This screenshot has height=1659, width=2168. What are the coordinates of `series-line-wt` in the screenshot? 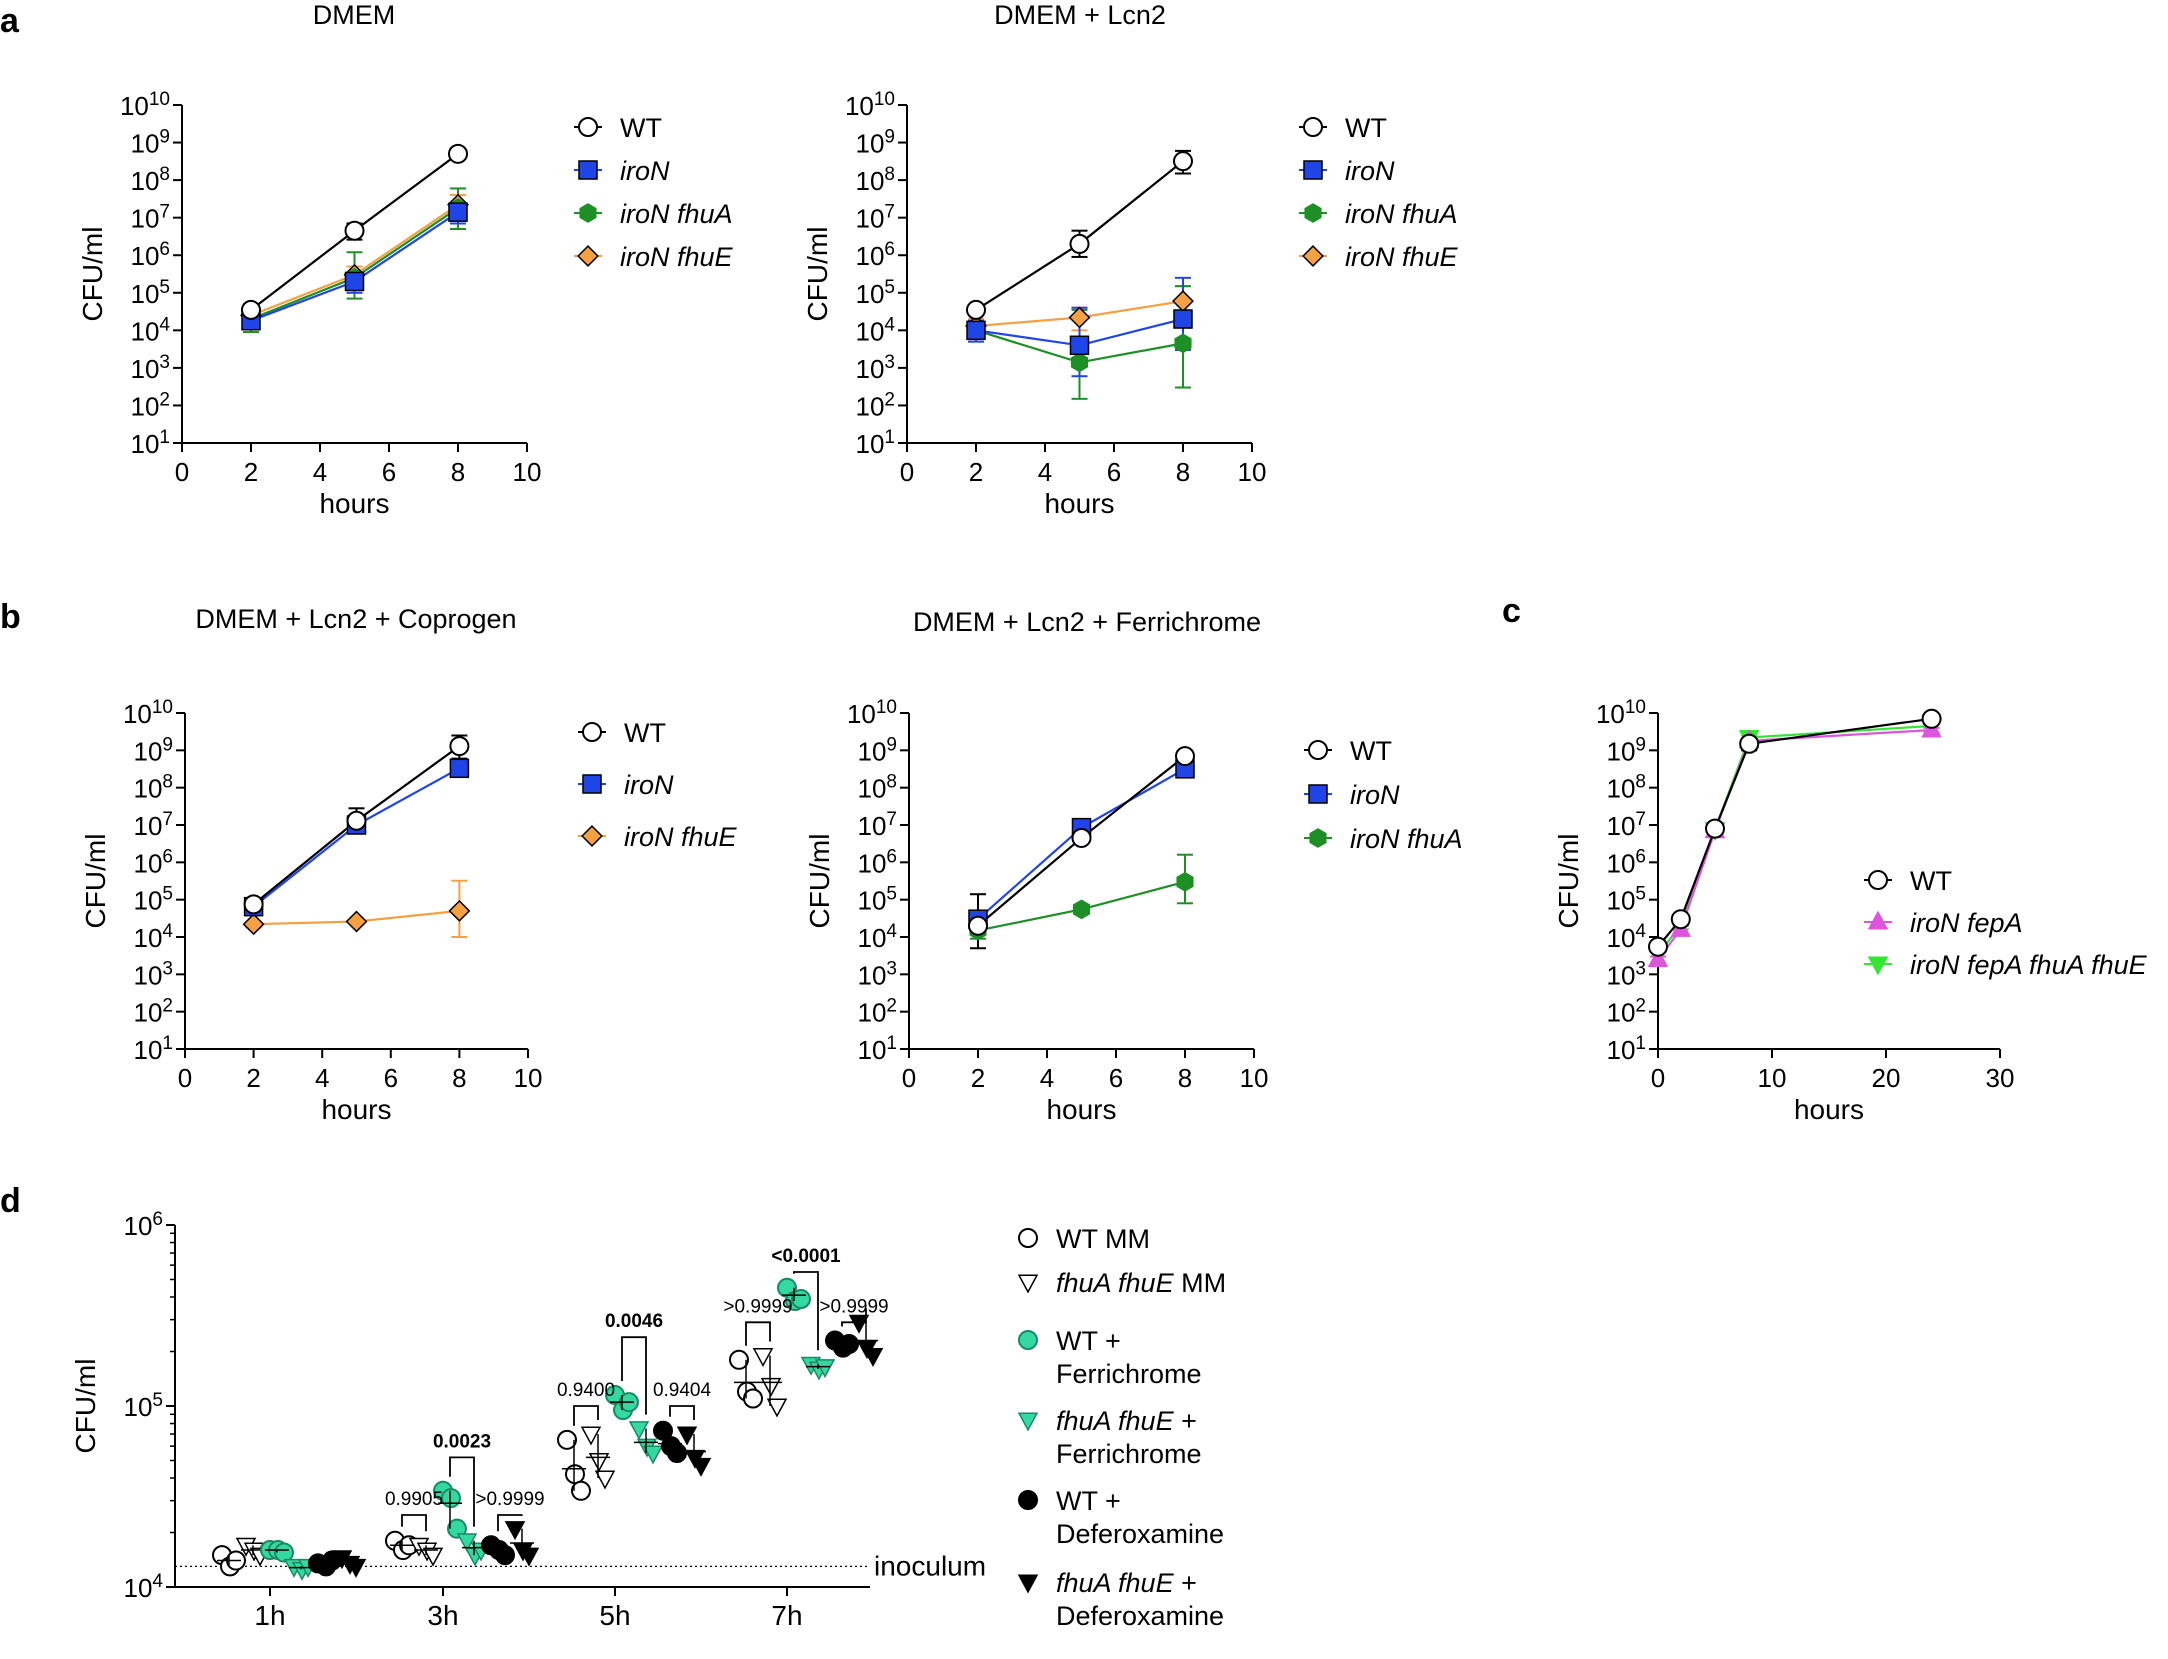 It's located at (1794, 832).